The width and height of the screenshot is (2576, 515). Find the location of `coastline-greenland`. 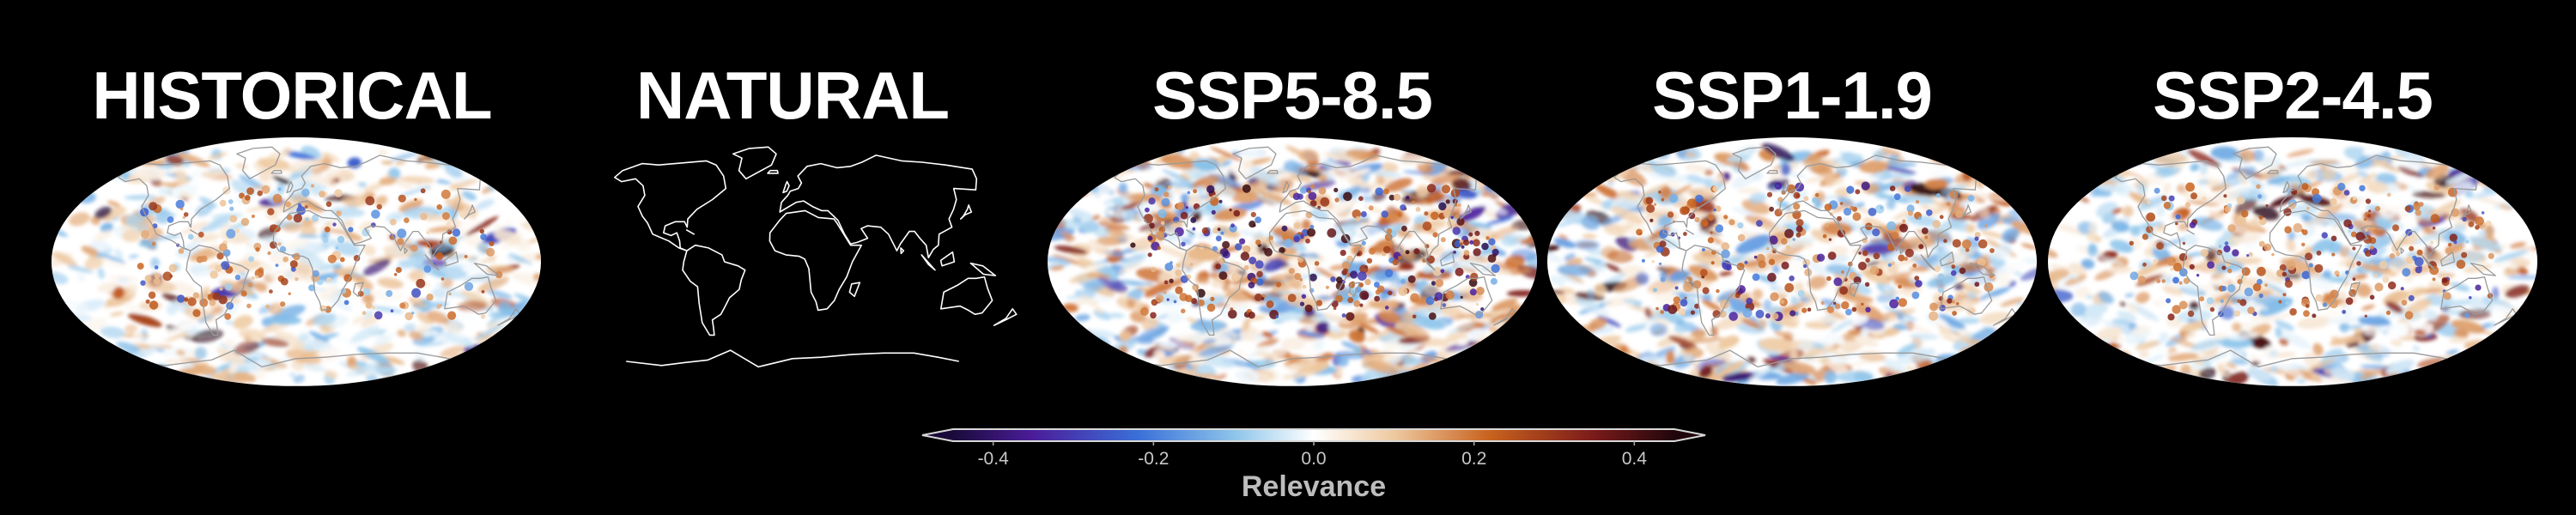

coastline-greenland is located at coordinates (1755, 162).